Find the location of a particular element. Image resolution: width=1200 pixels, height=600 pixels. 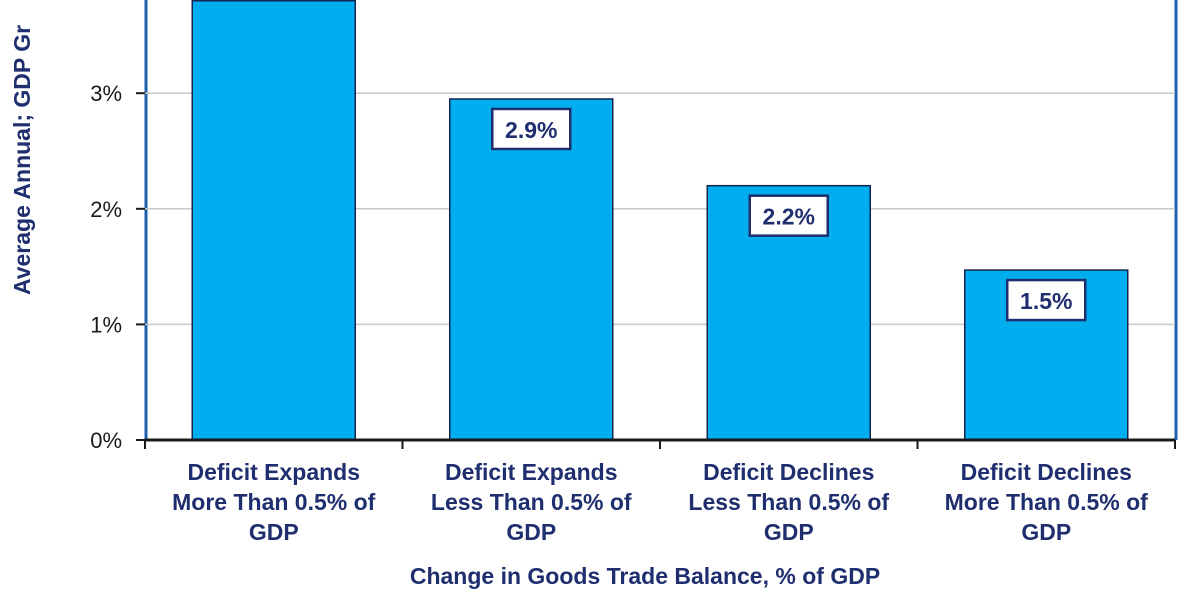

y-axis-title: Average Annual; GDP Gr is located at coordinates (22, 160).